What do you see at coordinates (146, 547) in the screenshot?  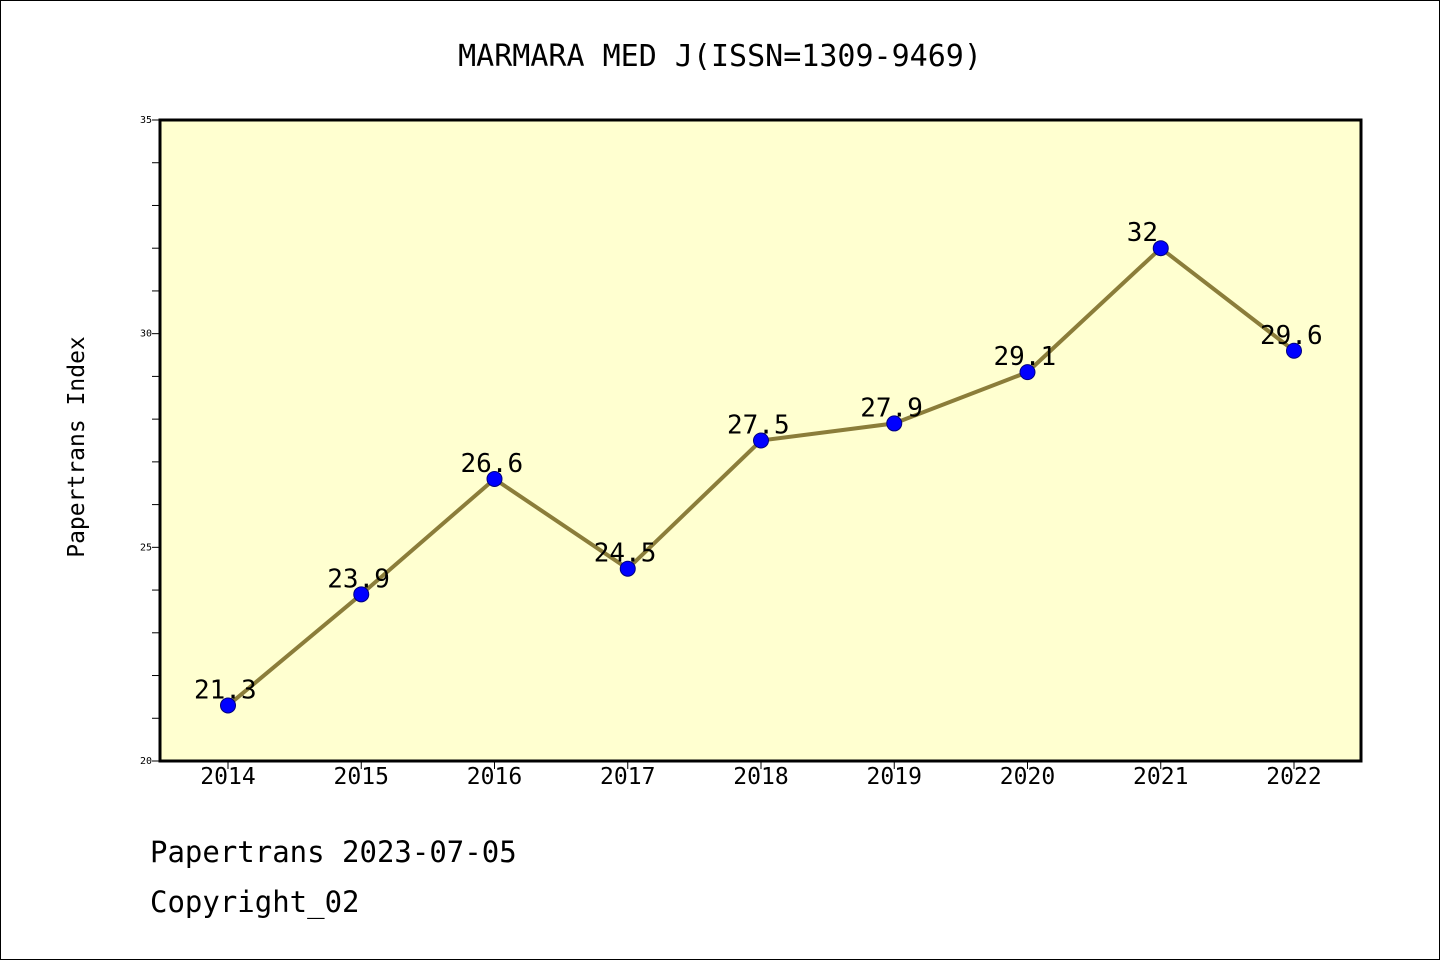 I see `y-tick-label: 25` at bounding box center [146, 547].